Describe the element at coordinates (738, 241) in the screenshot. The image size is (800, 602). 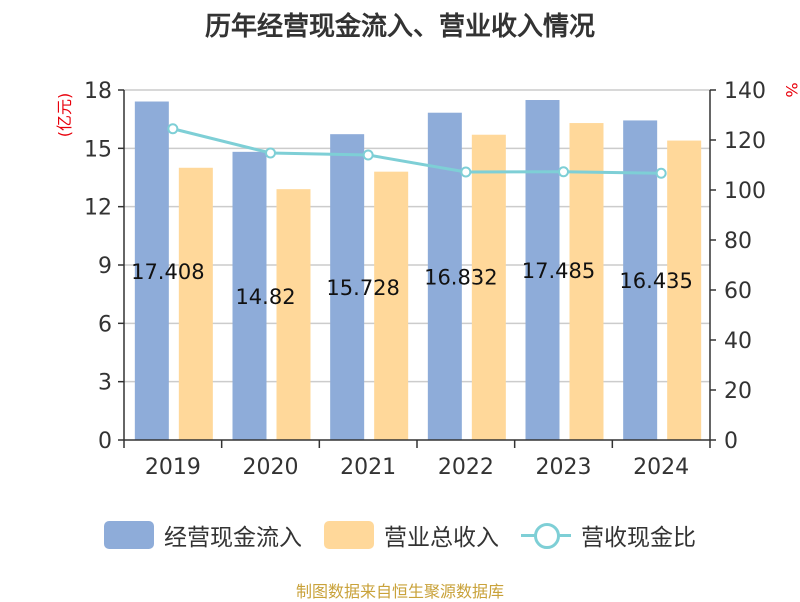
I see `y-right-tick-label: 80` at that location.